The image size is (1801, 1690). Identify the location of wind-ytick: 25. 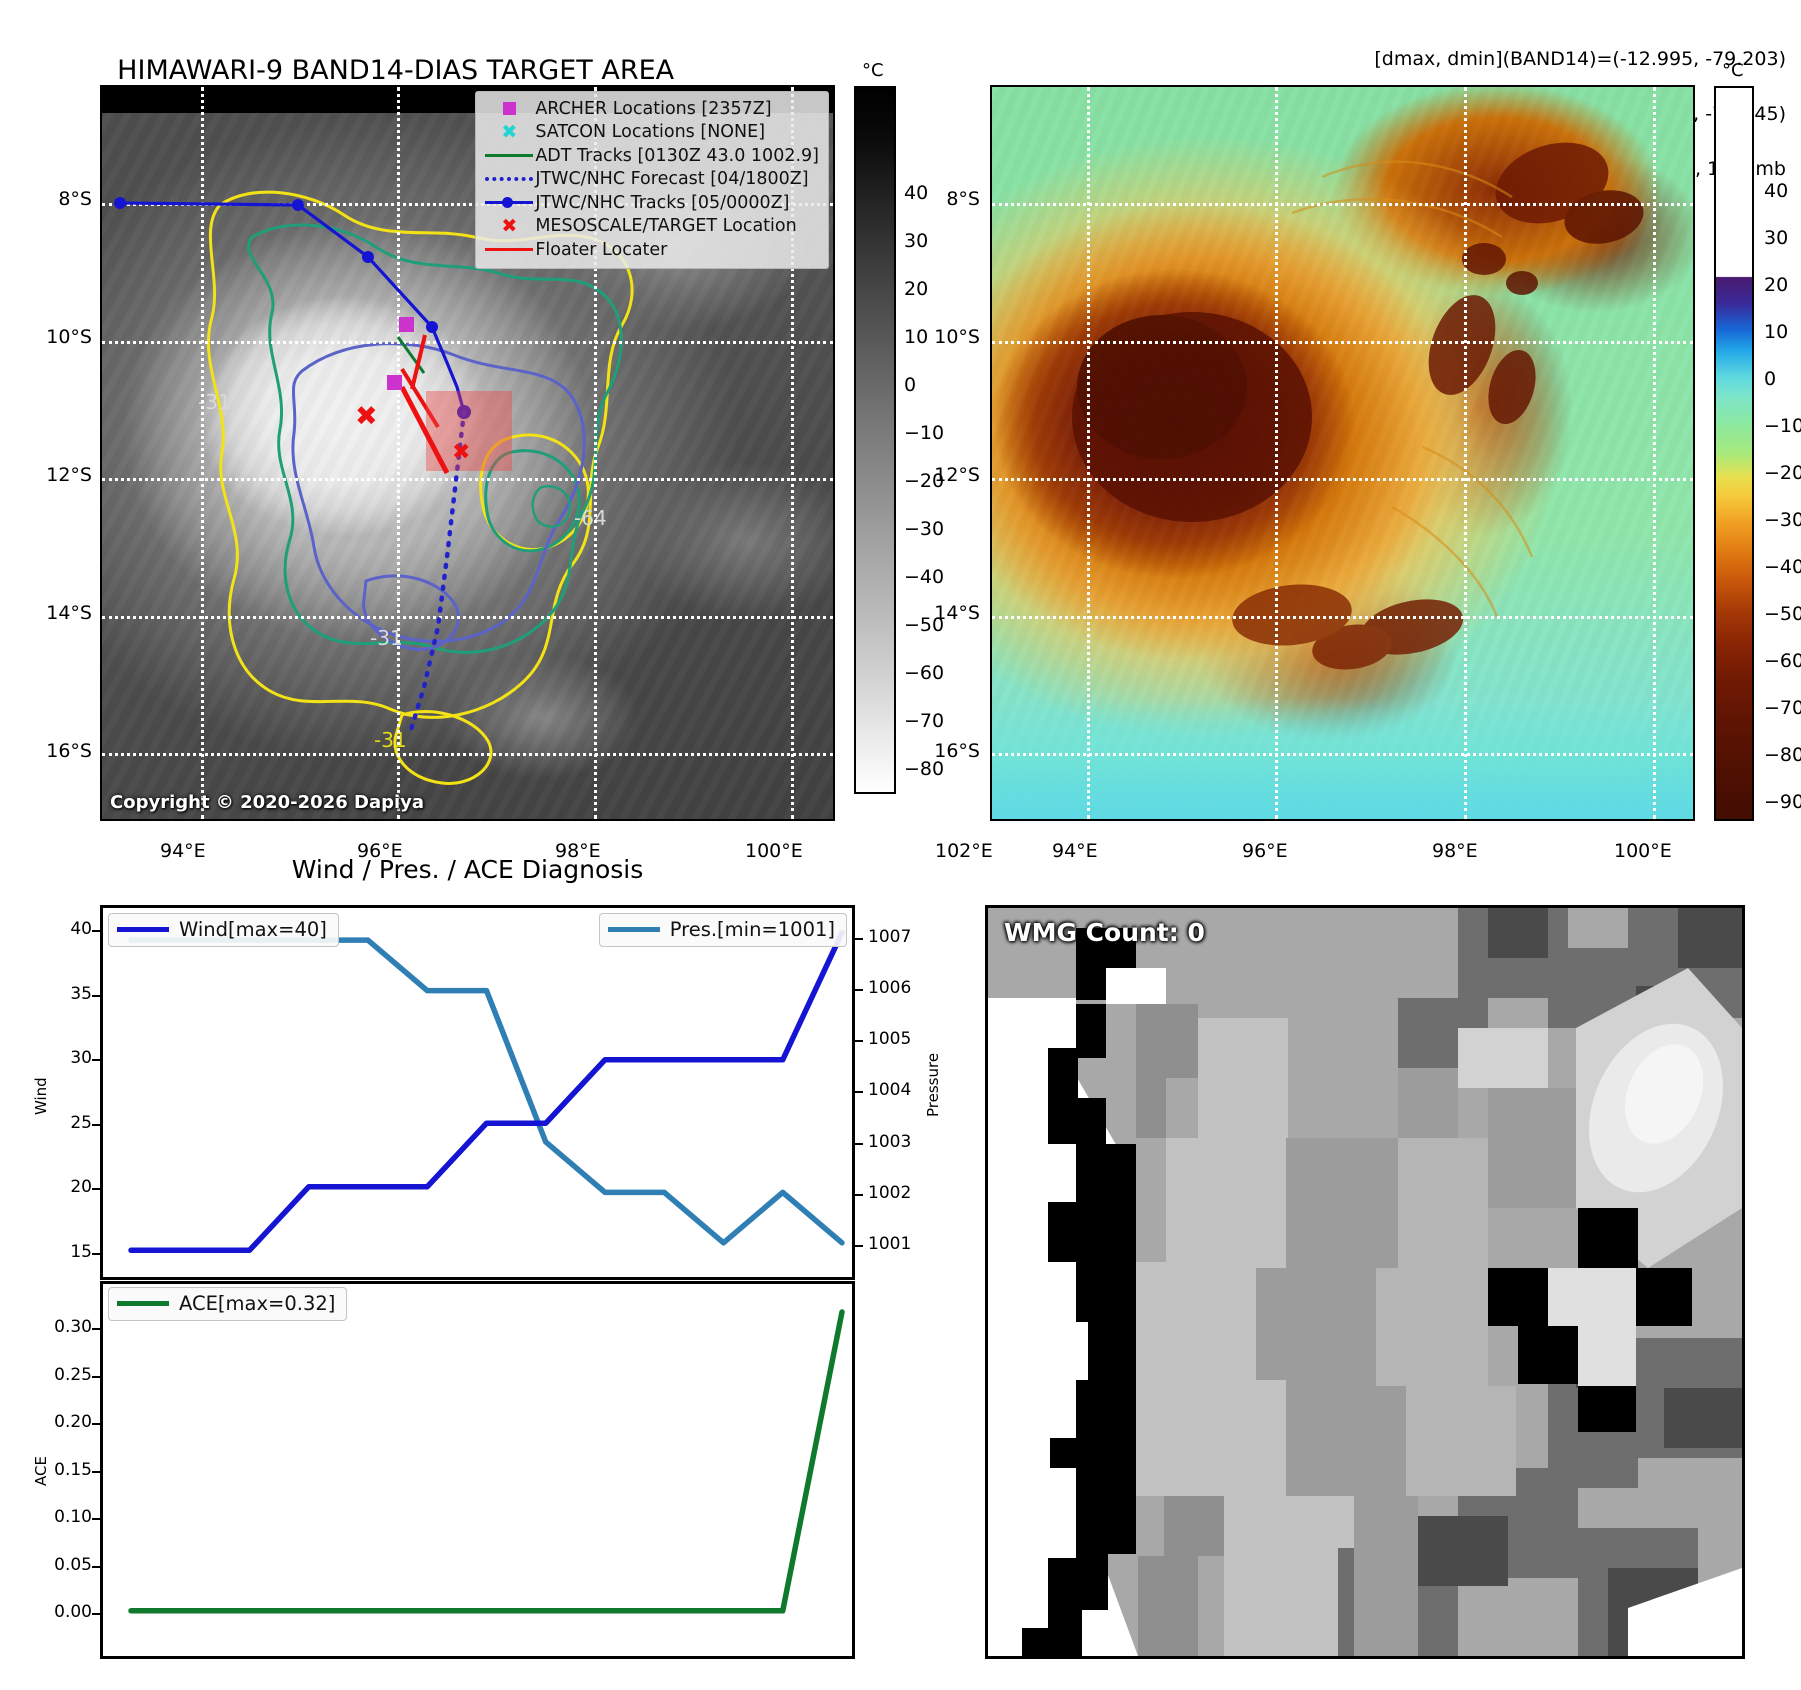
(81, 1122).